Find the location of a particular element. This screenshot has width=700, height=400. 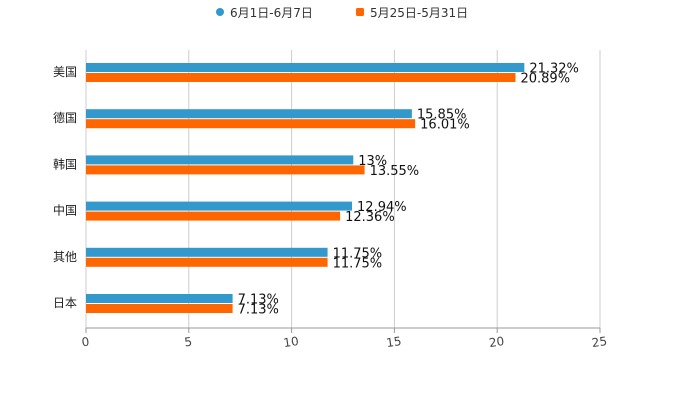

x-tick-label: 10 is located at coordinates (291, 342).